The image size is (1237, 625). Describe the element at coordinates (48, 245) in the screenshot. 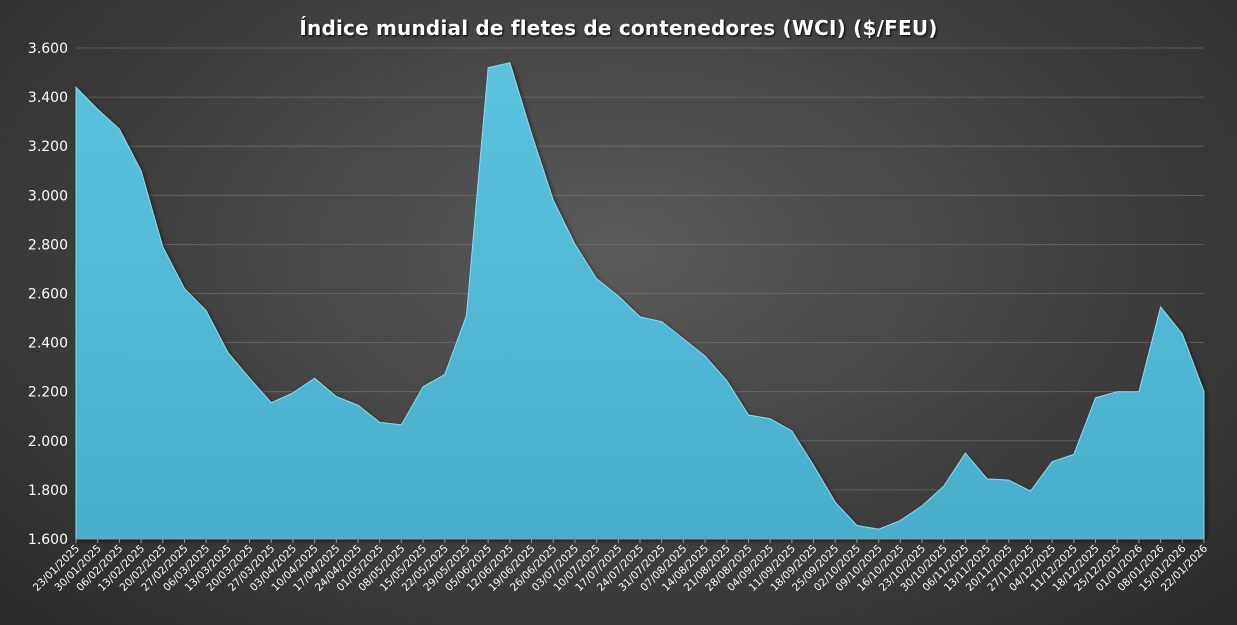

I see `y-tick-label: 2.800` at that location.